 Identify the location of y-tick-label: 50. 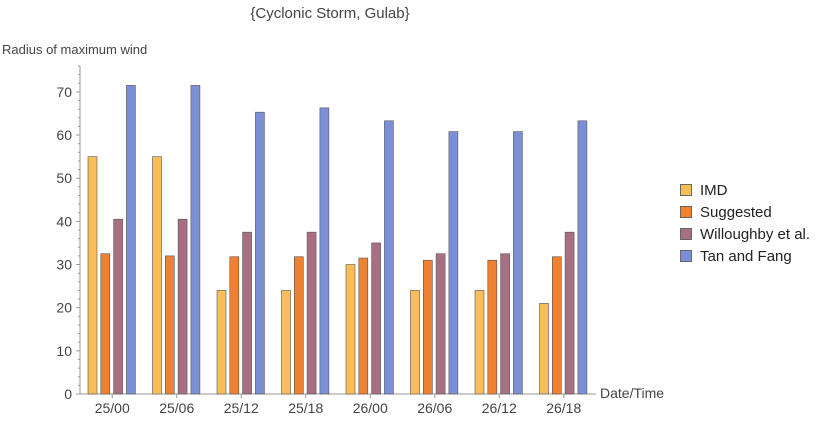
(64, 178).